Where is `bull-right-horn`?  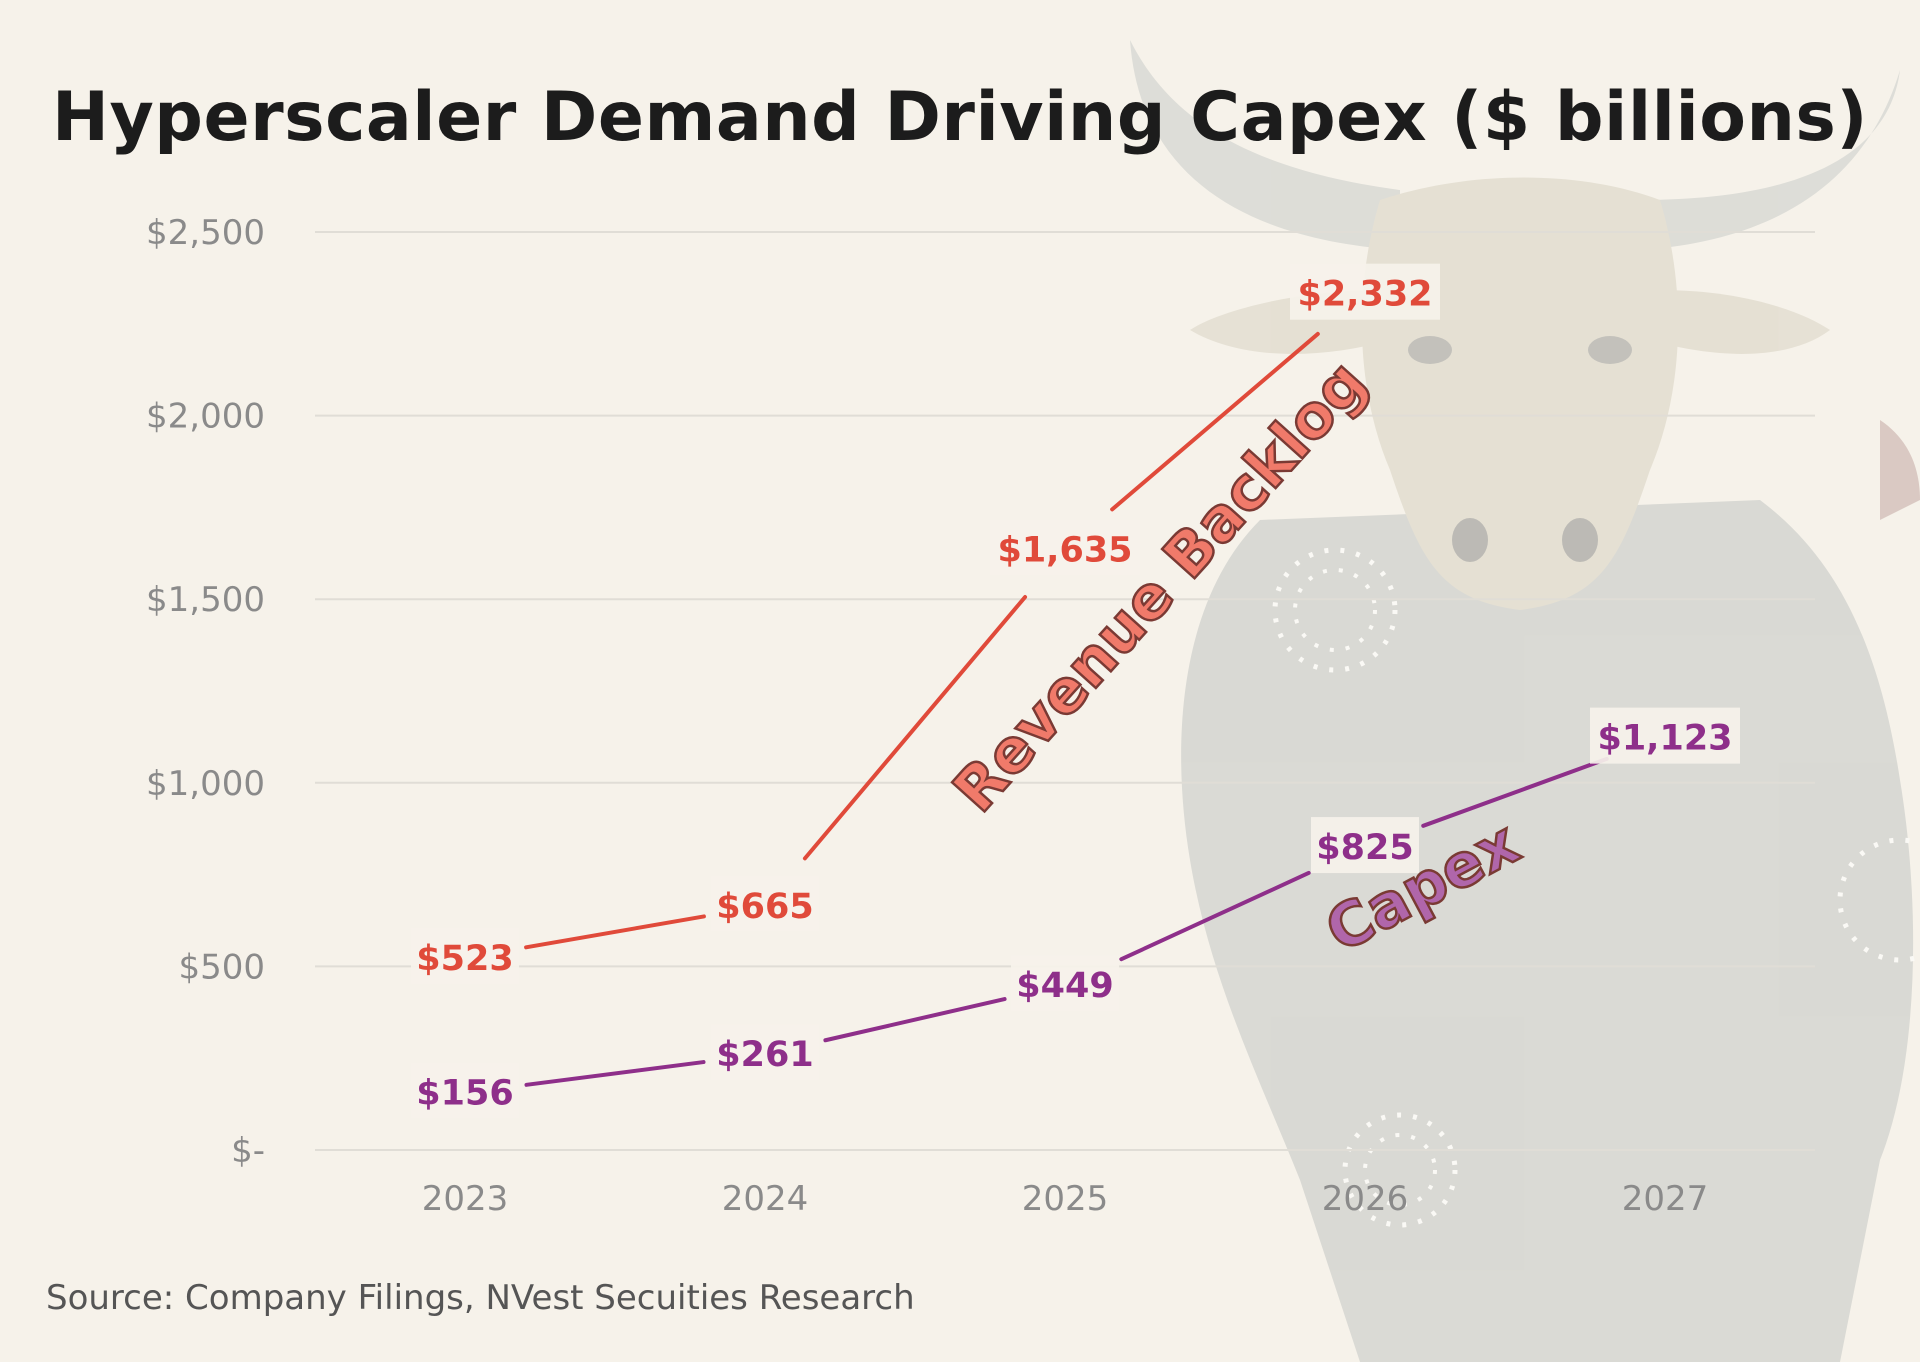 bull-right-horn is located at coordinates (1770, 160).